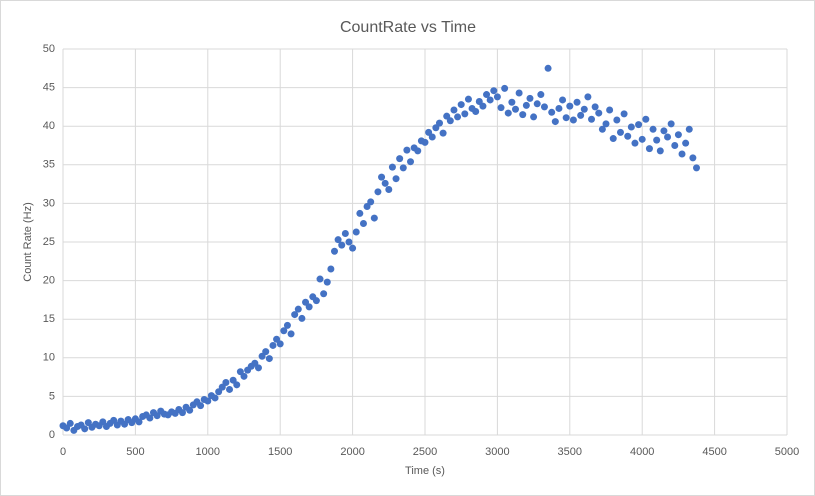 This screenshot has width=815, height=496. What do you see at coordinates (208, 452) in the screenshot?
I see `x-tick-label: 1000` at bounding box center [208, 452].